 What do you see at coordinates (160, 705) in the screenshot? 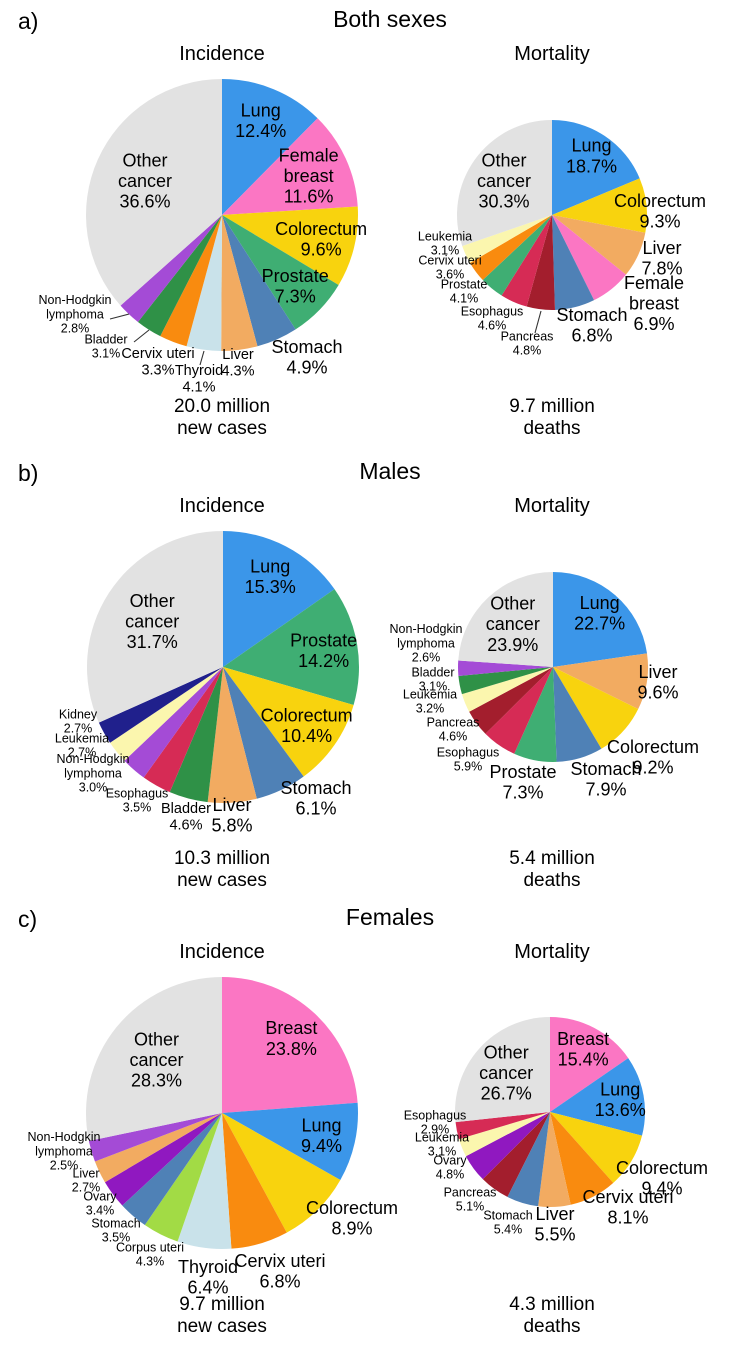
I see `pie-slice-kidney` at bounding box center [160, 705].